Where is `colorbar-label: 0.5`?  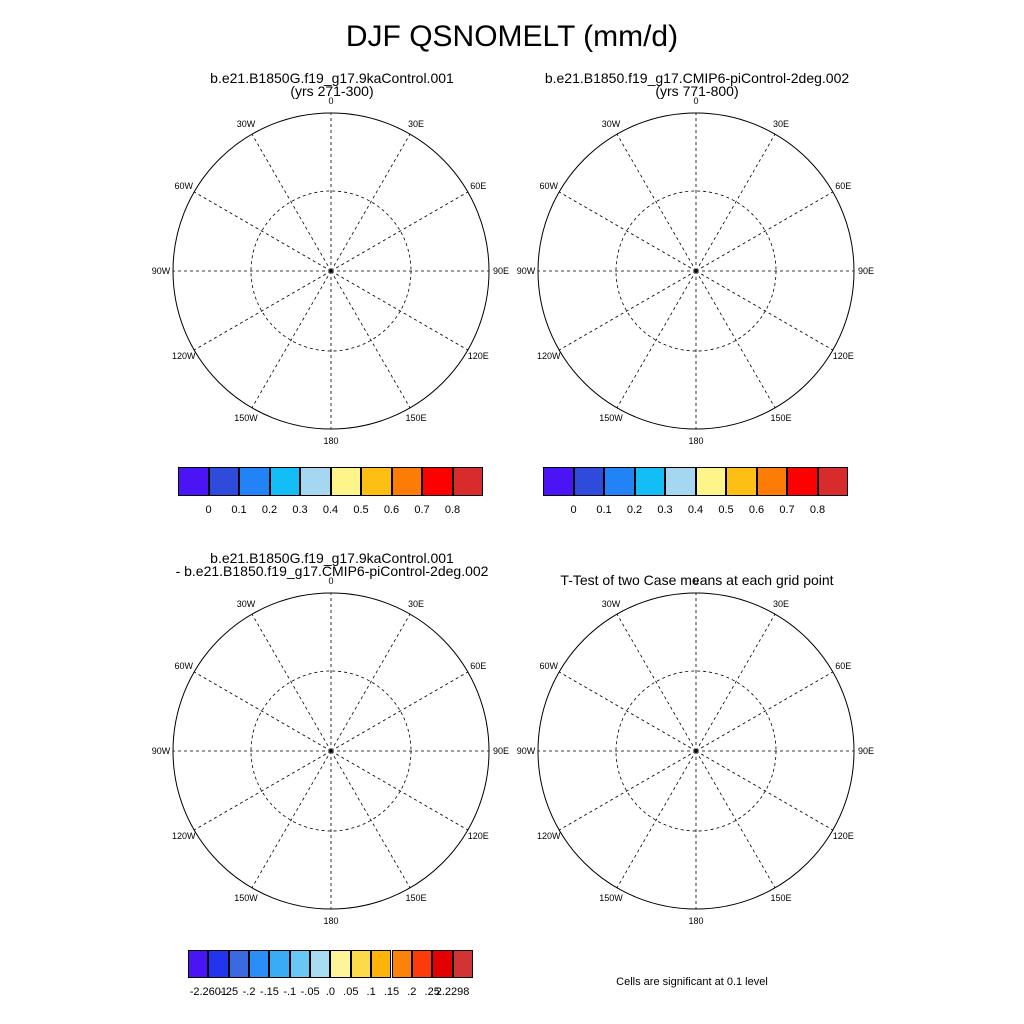 colorbar-label: 0.5 is located at coordinates (726, 510).